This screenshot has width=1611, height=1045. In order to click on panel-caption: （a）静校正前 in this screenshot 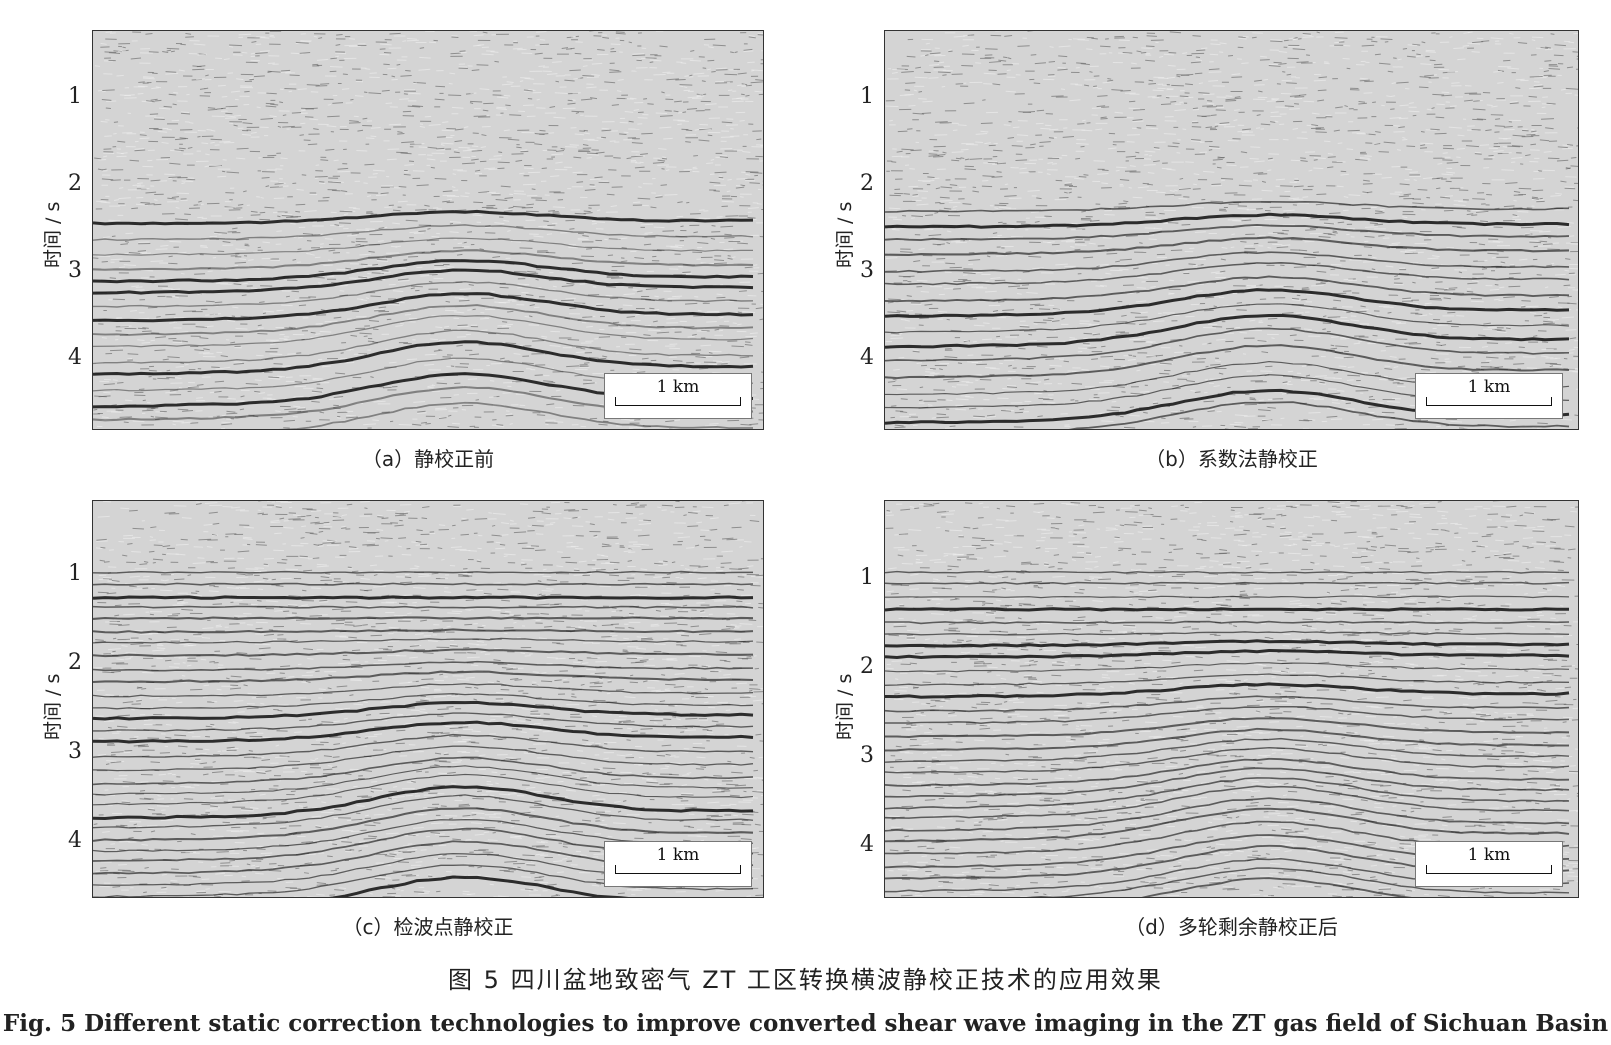, I will do `click(428, 459)`.